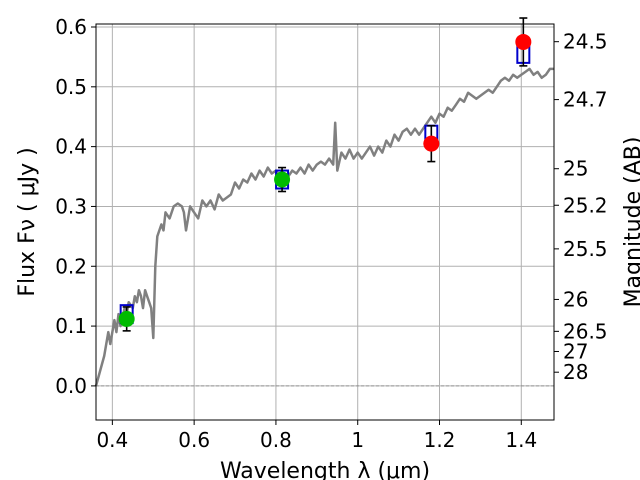 This screenshot has height=480, width=640. What do you see at coordinates (585, 249) in the screenshot?
I see `right-tick-label: 25.5` at bounding box center [585, 249].